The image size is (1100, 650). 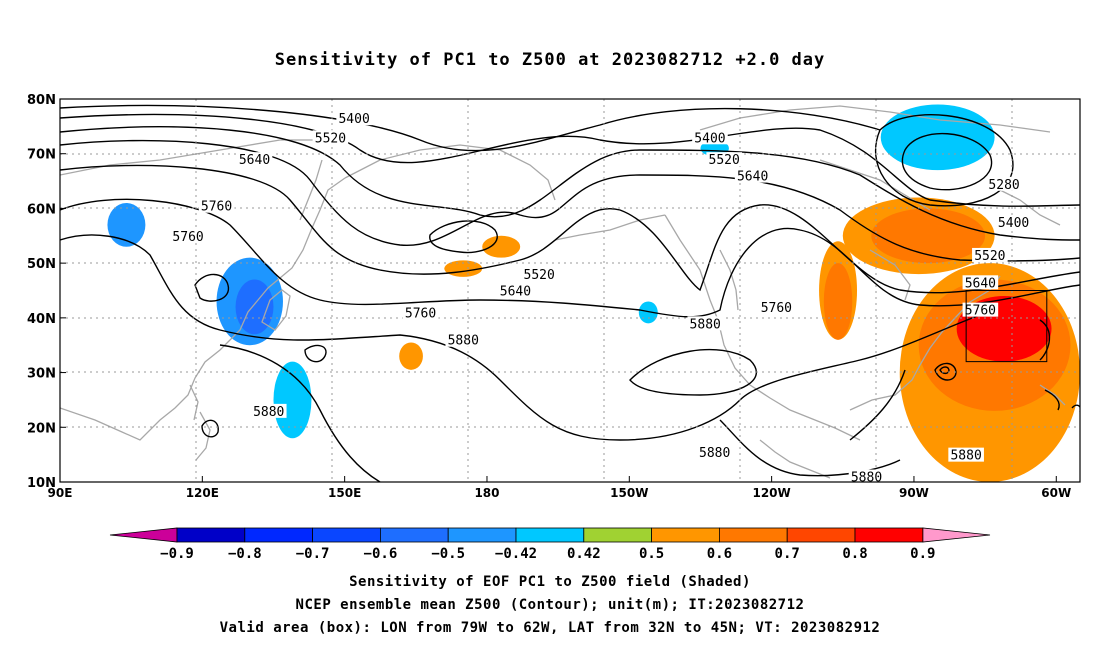 I want to click on lon-tick-label: 150E, so click(x=344, y=493).